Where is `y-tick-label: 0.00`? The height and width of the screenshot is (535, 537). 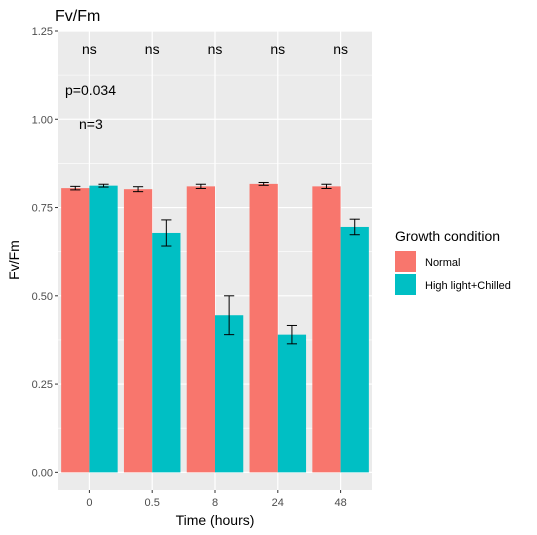
y-tick-label: 0.00 is located at coordinates (42, 473).